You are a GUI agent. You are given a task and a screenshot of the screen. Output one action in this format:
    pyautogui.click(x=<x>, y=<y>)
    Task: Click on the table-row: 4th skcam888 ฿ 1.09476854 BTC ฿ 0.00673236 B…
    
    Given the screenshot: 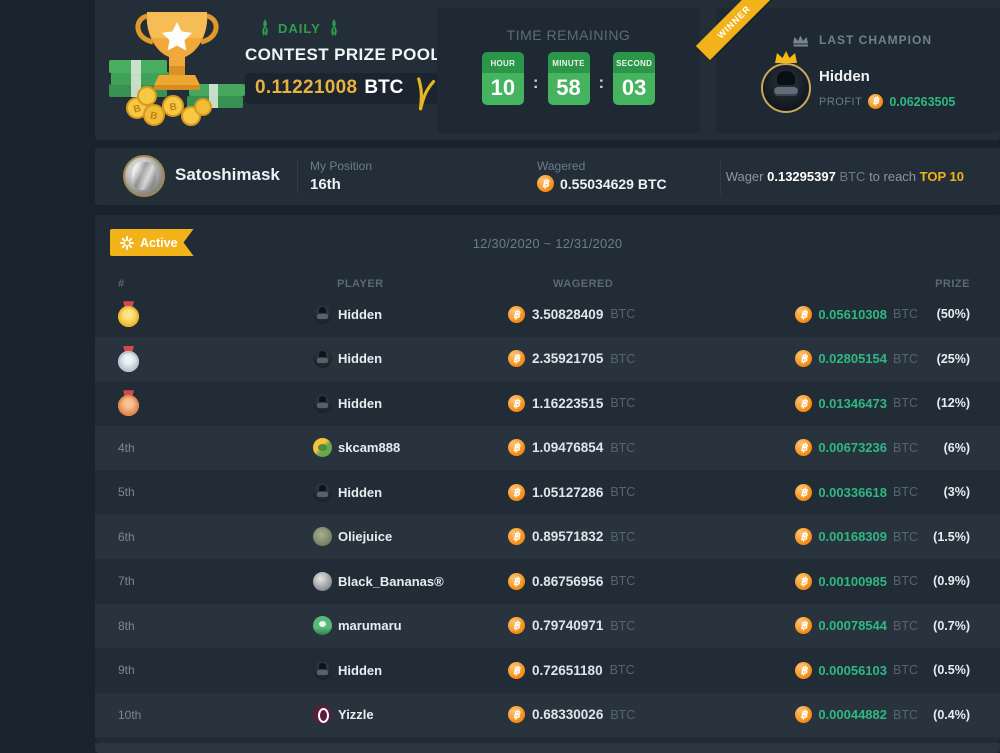 What is the action you would take?
    pyautogui.click(x=547, y=447)
    